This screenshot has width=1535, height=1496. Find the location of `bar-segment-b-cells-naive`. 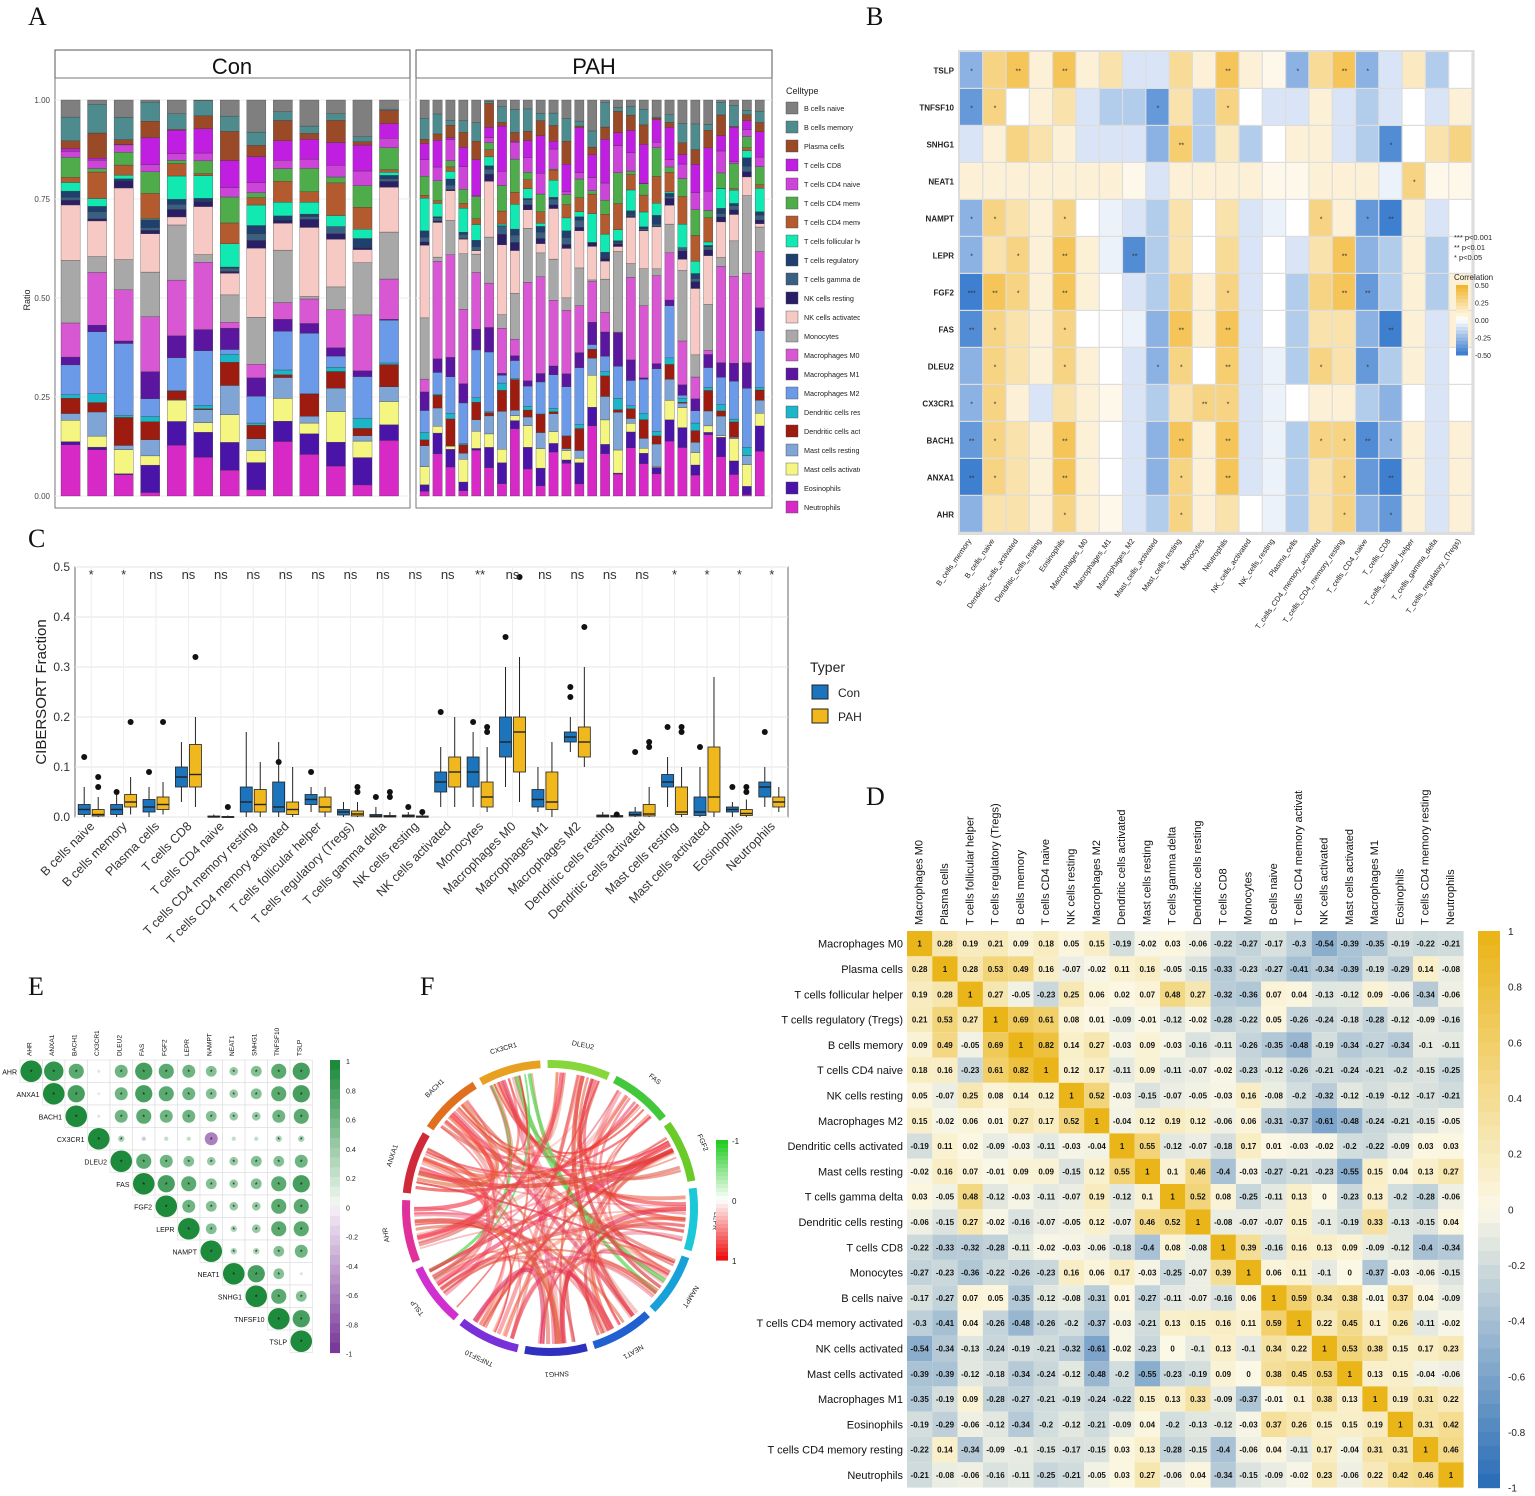

bar-segment-b-cells-naive is located at coordinates (566, 109).